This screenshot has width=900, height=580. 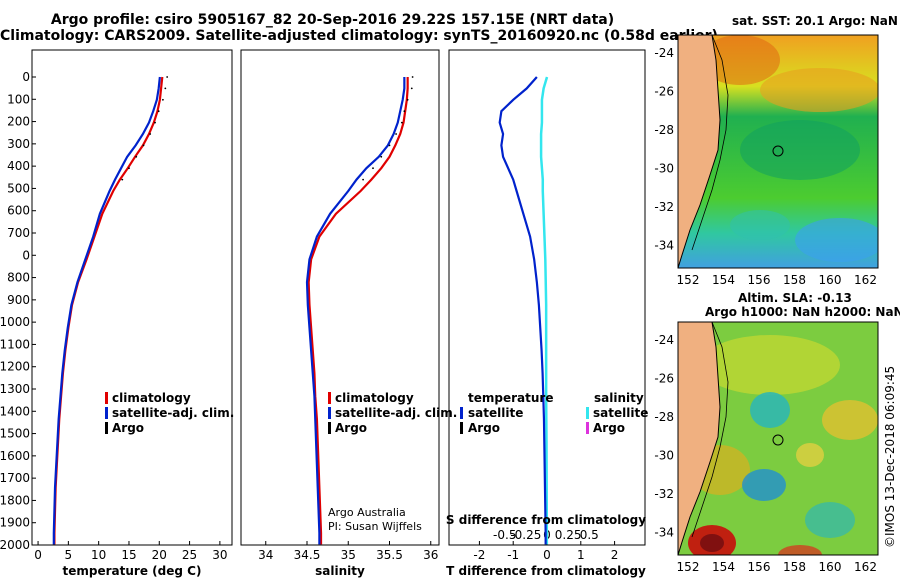 I want to click on sst-map-ticks: 152 154 156 158 160 162 -24 -26 -28 -30 -32 -34, so click(x=765, y=166).